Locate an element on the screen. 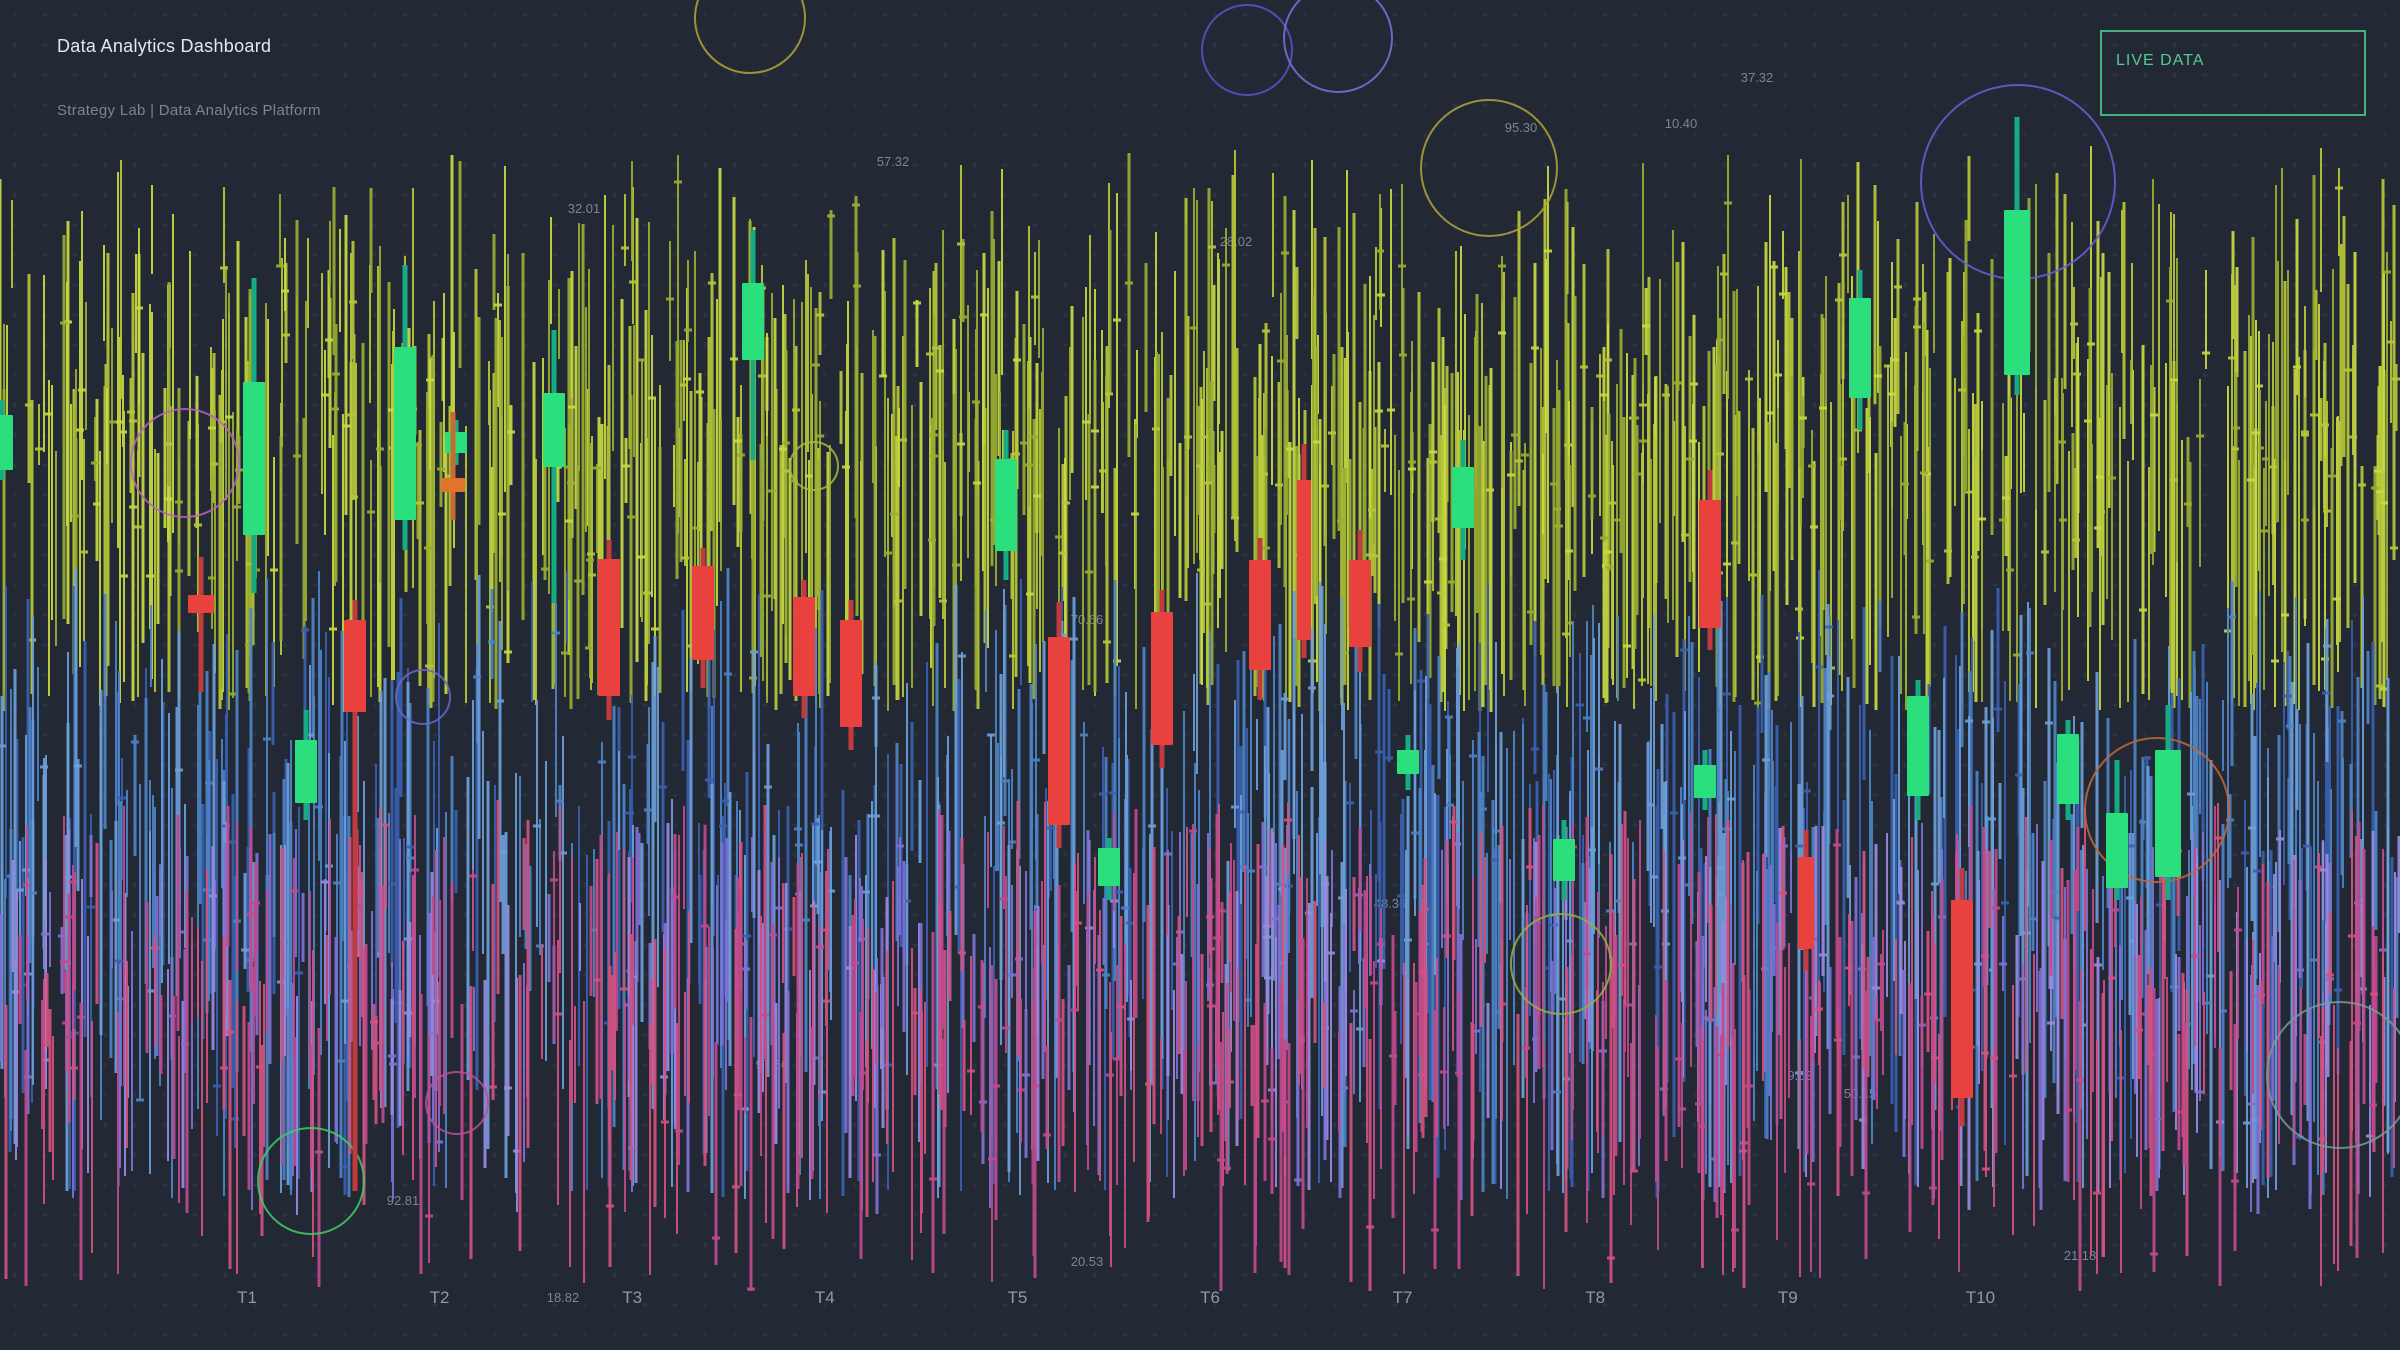 The image size is (2400, 1350). axis-tick-label: T4 is located at coordinates (825, 1297).